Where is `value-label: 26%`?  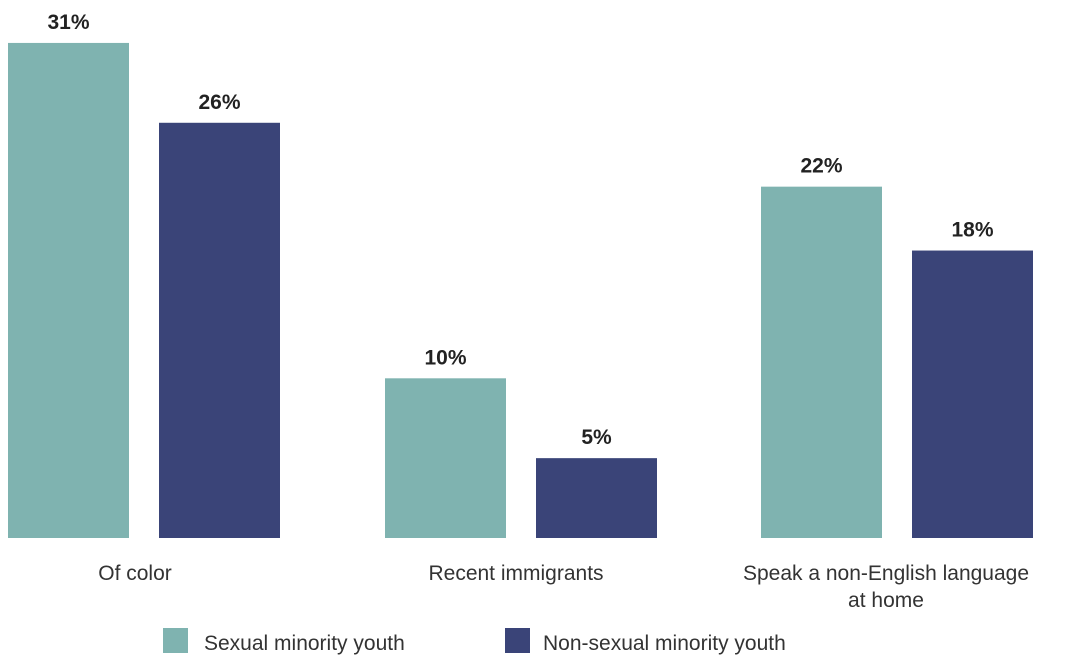 value-label: 26% is located at coordinates (219, 102).